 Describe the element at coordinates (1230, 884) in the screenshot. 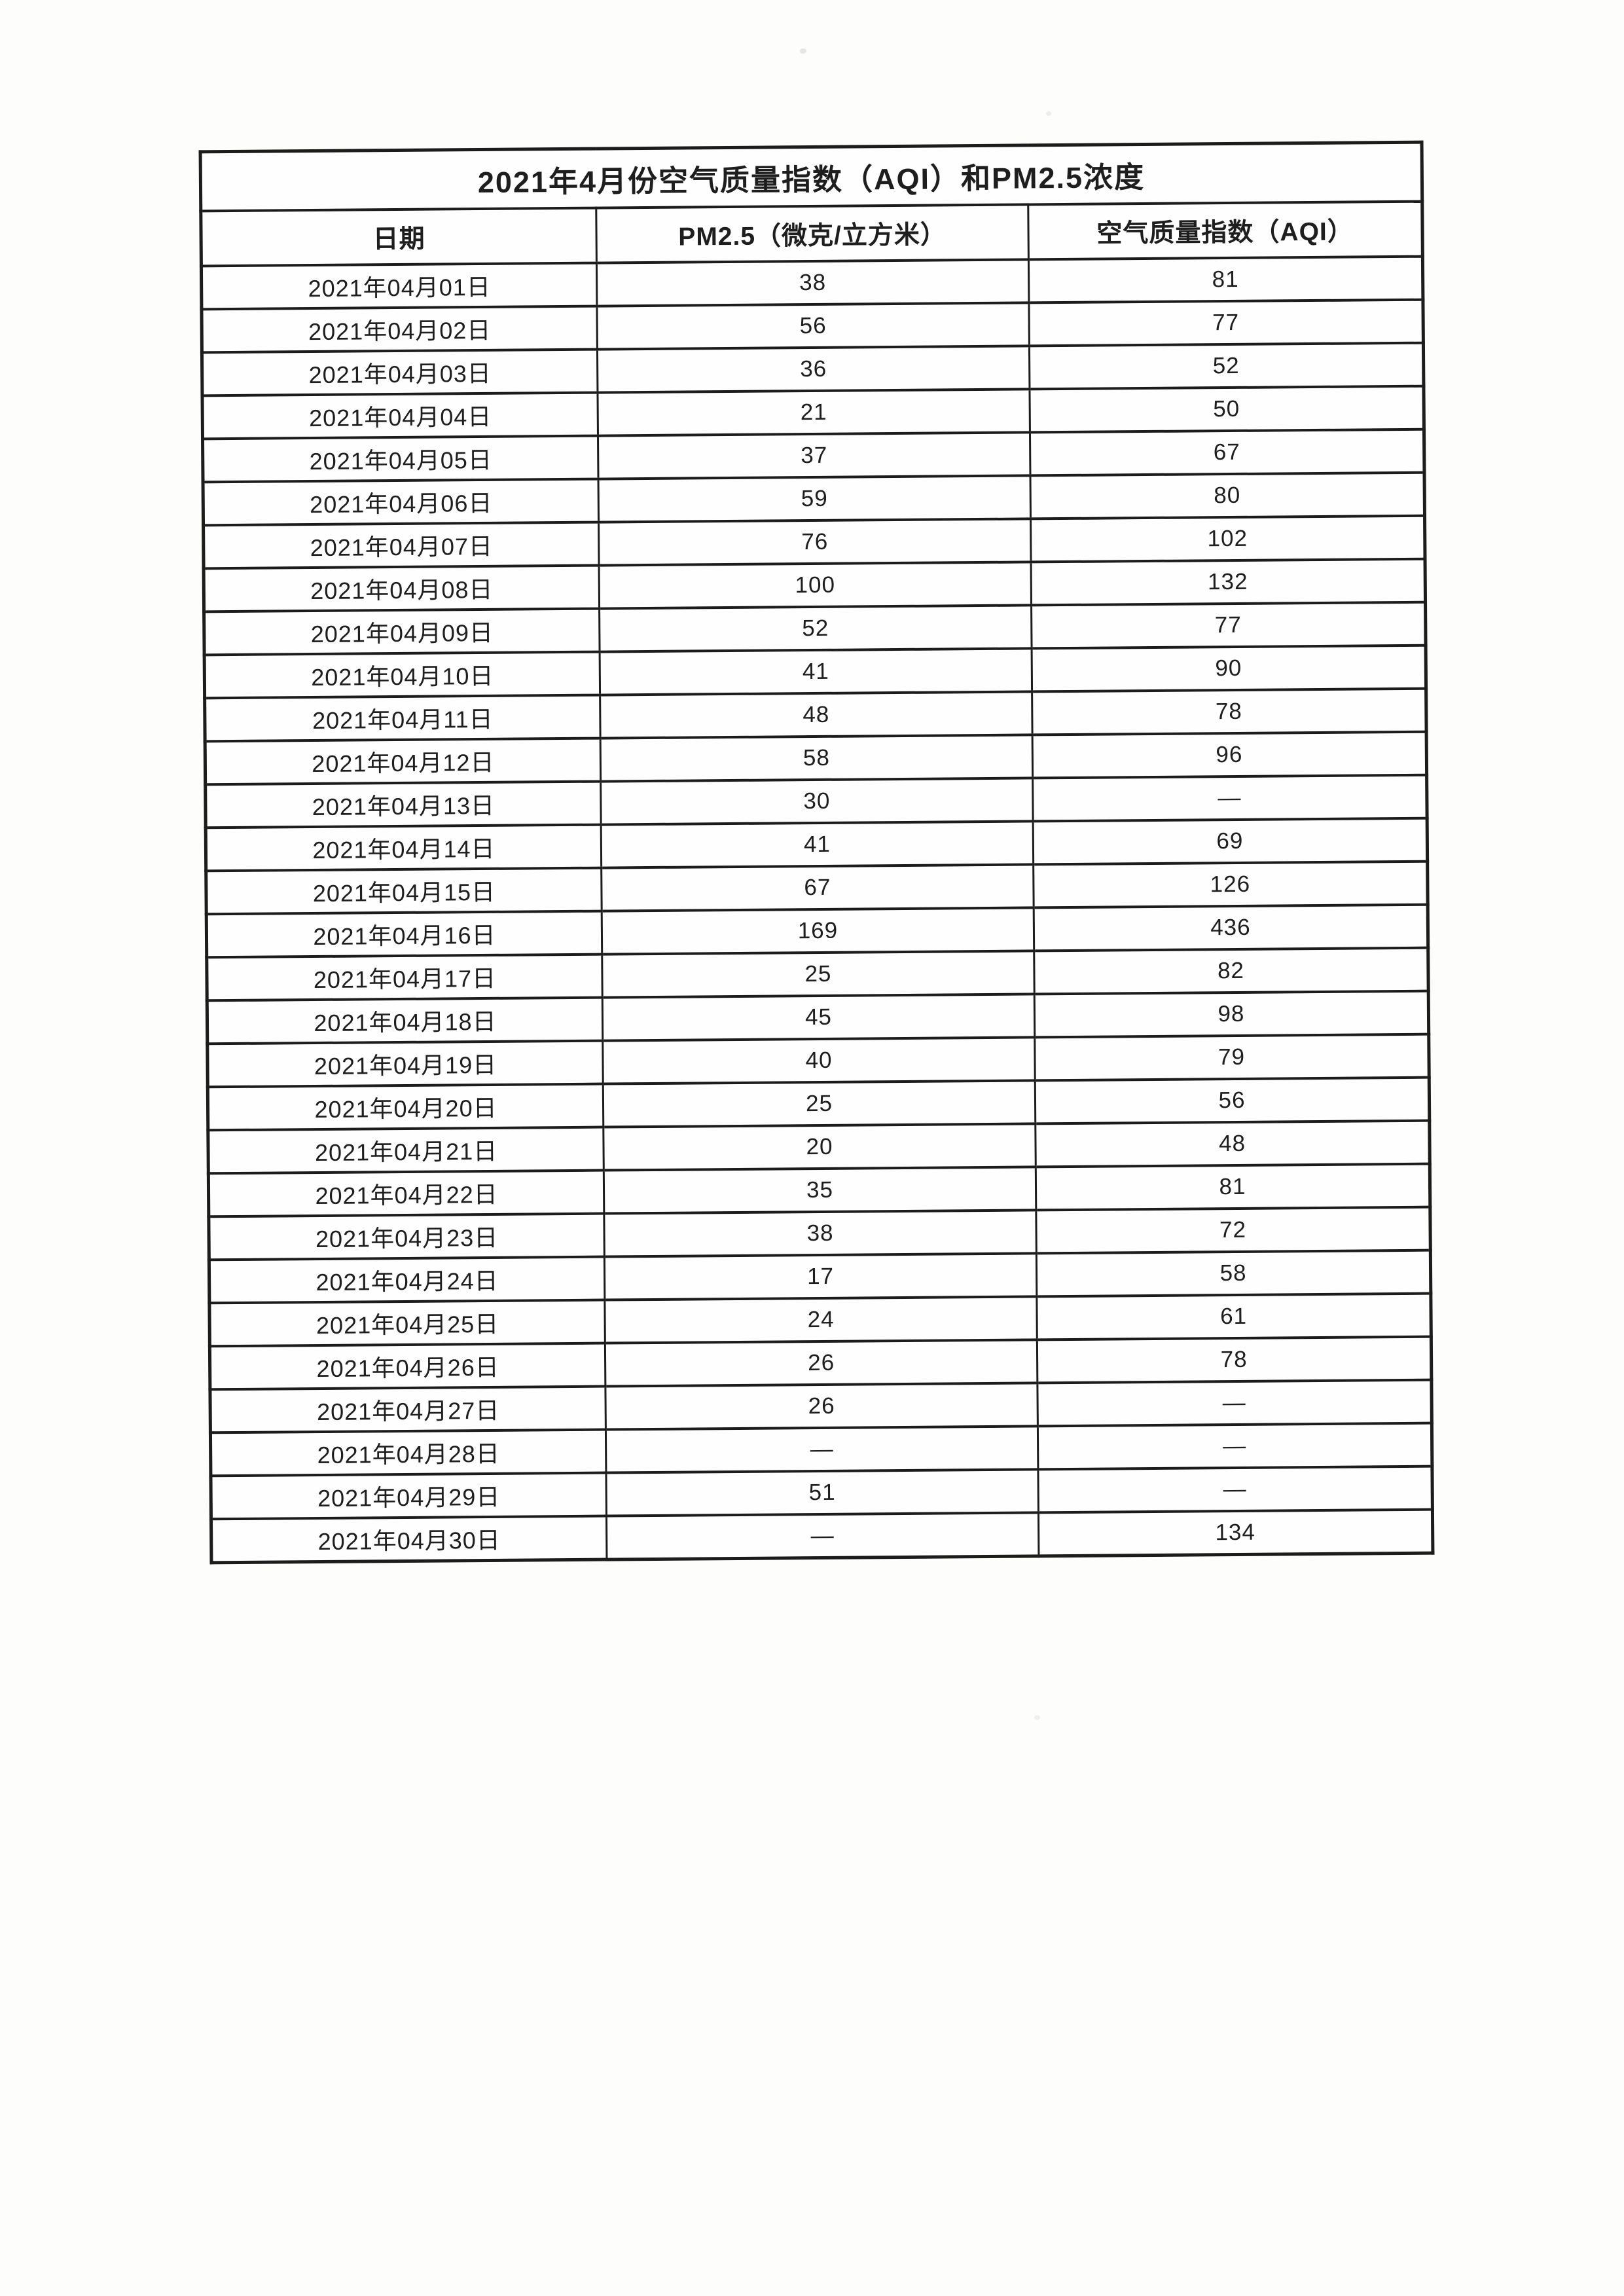

I see `aqi-cell: 126` at that location.